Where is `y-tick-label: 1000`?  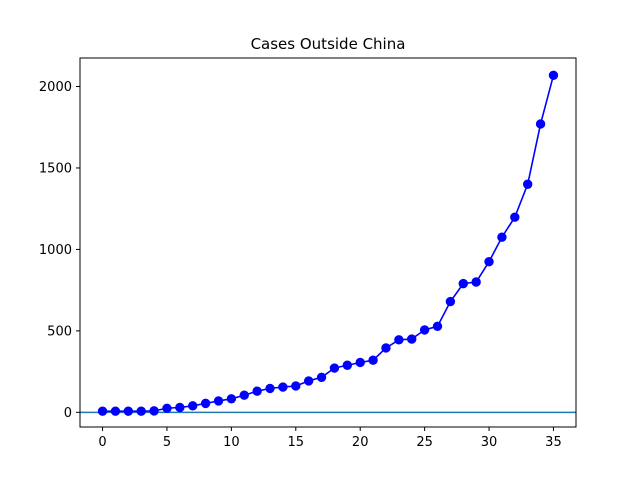 y-tick-label: 1000 is located at coordinates (55, 250).